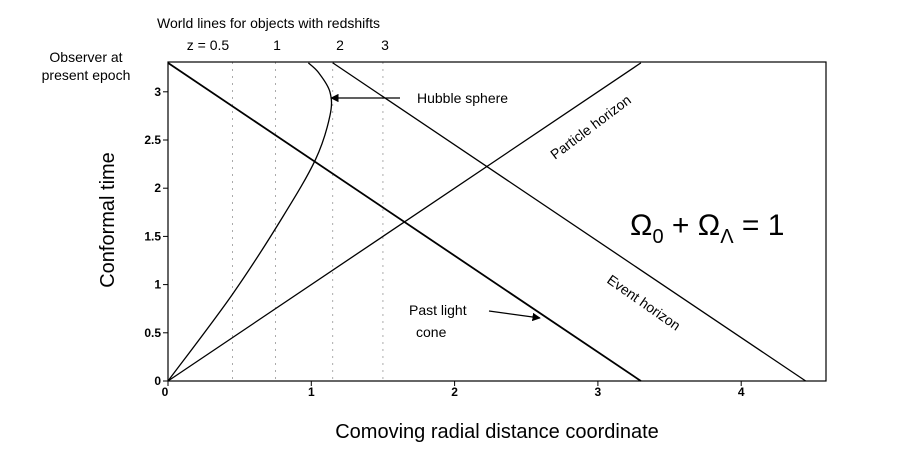 The height and width of the screenshot is (453, 905). I want to click on past-light-cone-label: Past light, so click(438, 310).